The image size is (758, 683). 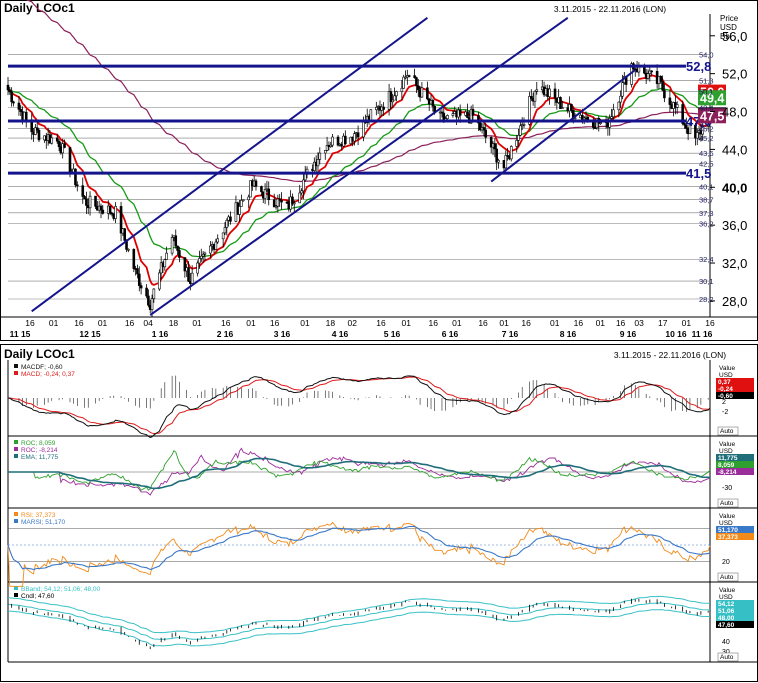 What do you see at coordinates (42, 367) in the screenshot?
I see `legend-entry: MACDF; -0,60` at bounding box center [42, 367].